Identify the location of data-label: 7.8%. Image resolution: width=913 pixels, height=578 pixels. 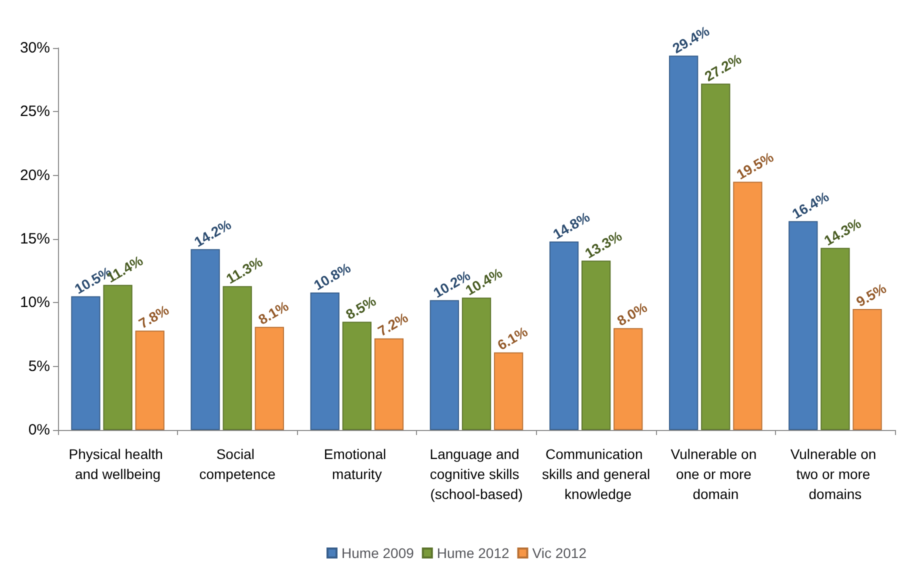
(154, 316).